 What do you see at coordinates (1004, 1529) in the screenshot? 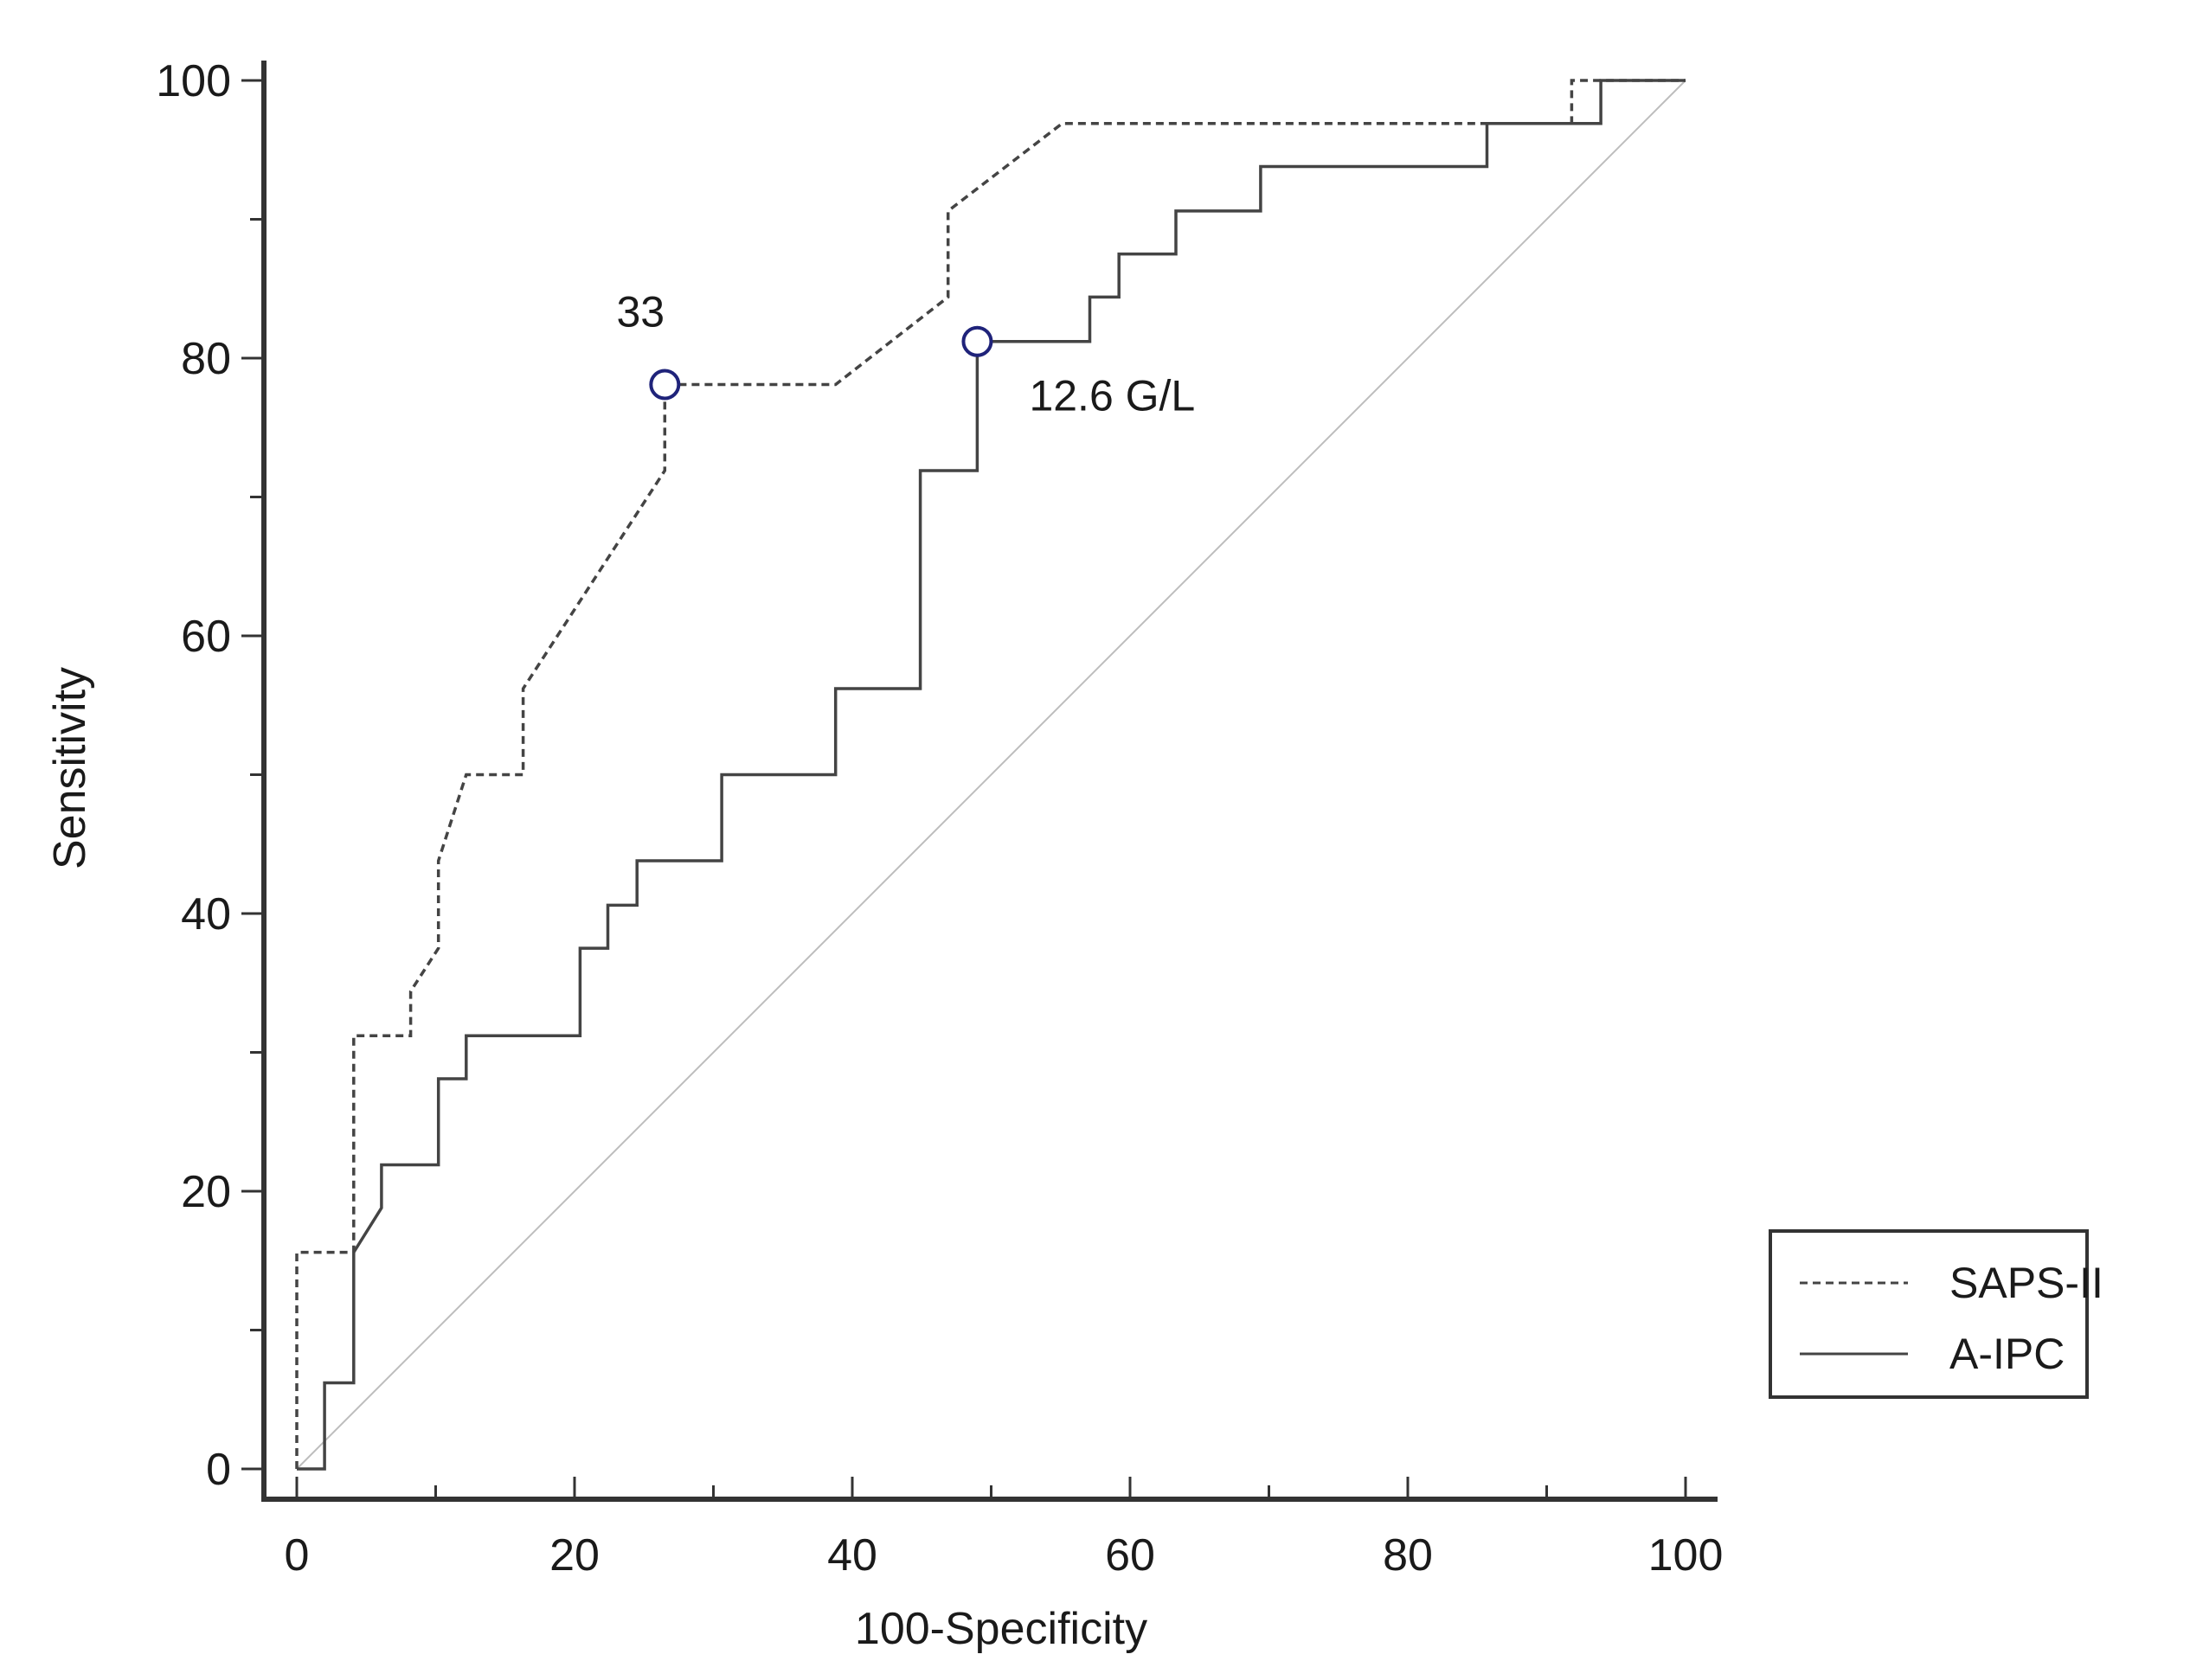
I see `x-axis-ticks: 0 20 40 60 80 100` at bounding box center [1004, 1529].